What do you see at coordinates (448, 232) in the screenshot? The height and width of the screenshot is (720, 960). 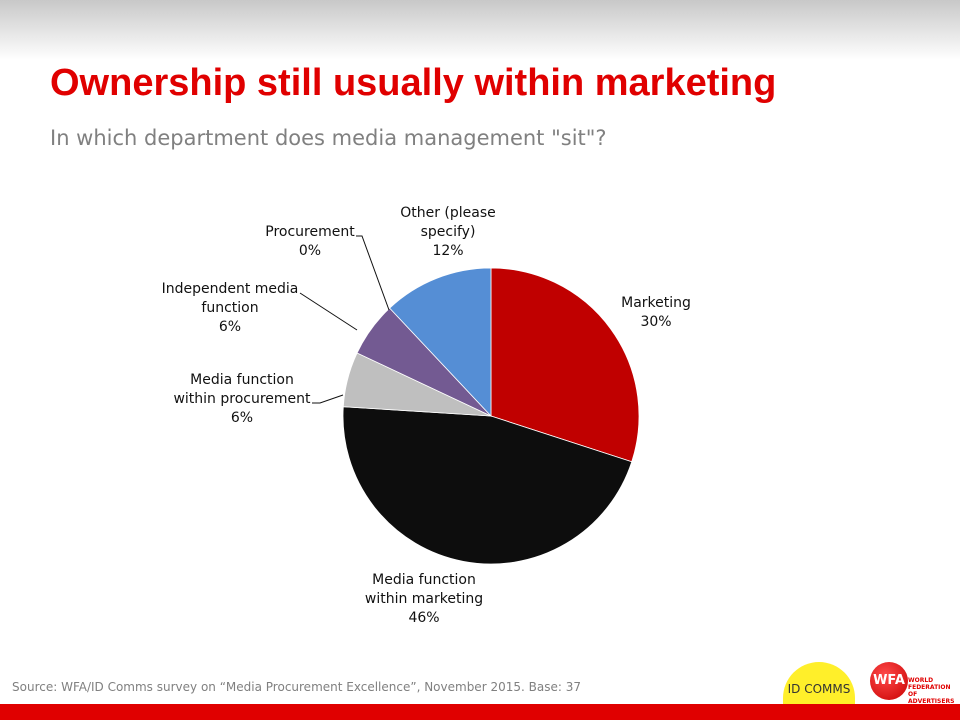 I see `slice-label-5: Other (please specify) 12%` at bounding box center [448, 232].